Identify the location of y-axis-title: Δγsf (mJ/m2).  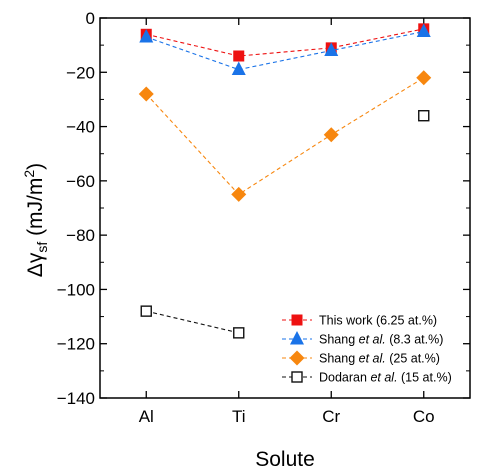
(35, 220).